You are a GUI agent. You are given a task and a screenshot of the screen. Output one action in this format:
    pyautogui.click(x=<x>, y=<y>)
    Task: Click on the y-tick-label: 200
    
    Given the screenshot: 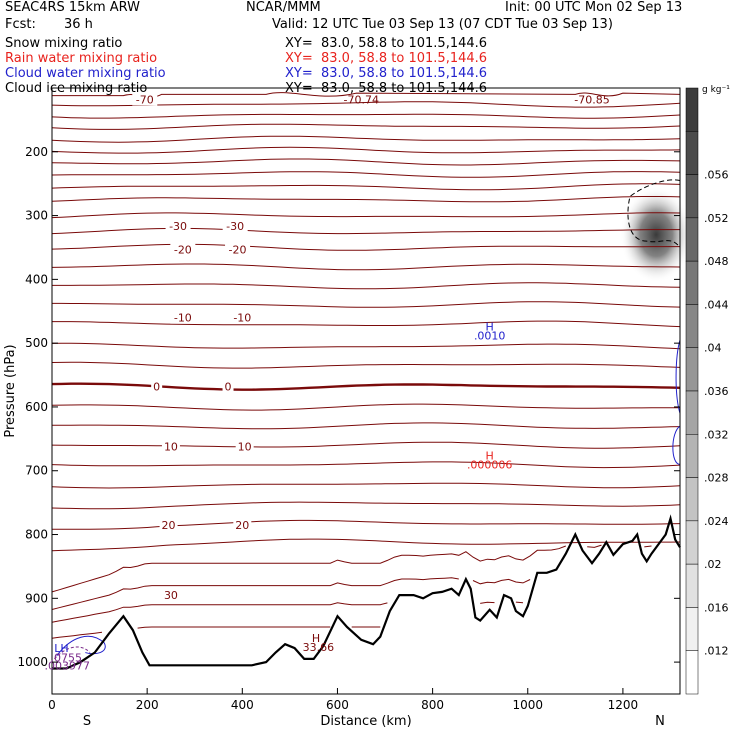 What is the action you would take?
    pyautogui.click(x=36, y=152)
    